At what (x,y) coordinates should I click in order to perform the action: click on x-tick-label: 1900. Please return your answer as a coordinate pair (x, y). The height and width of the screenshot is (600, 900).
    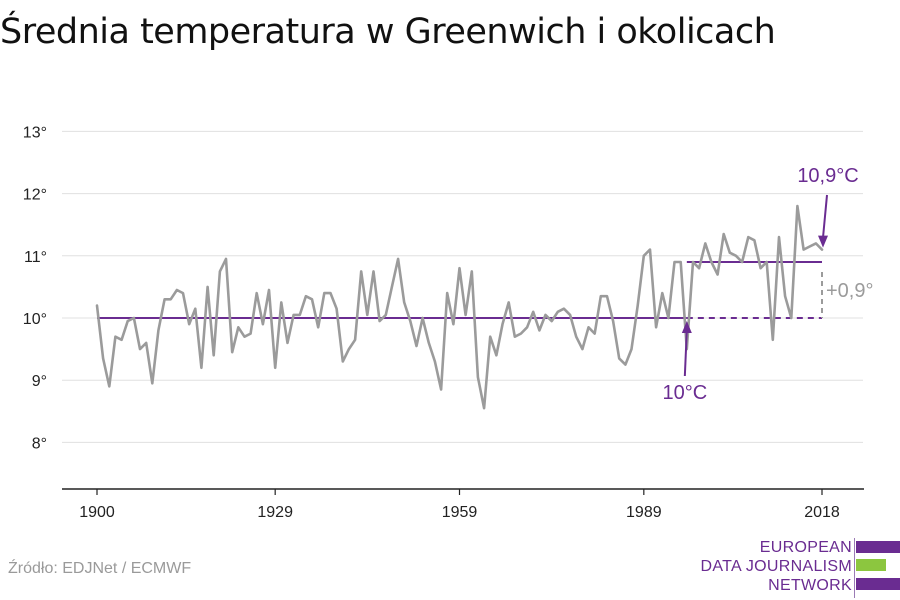
    Looking at the image, I should click on (97, 512).